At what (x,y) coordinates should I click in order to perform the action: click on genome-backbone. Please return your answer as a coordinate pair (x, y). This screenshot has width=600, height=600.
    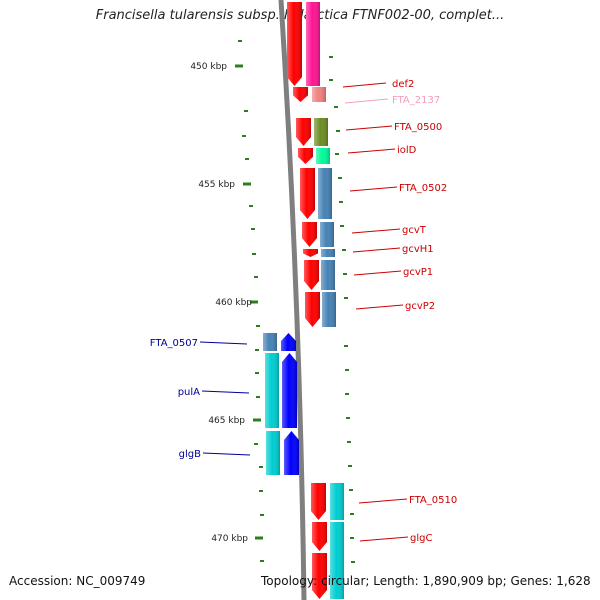
    Looking at the image, I should click on (292, 300).